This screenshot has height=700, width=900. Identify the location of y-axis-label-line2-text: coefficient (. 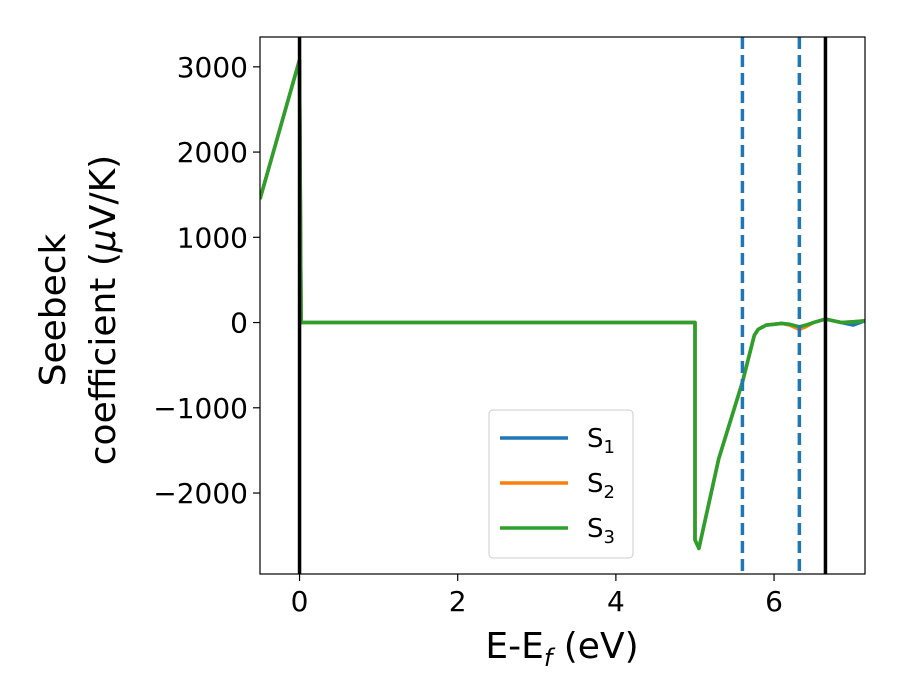
(103, 358).